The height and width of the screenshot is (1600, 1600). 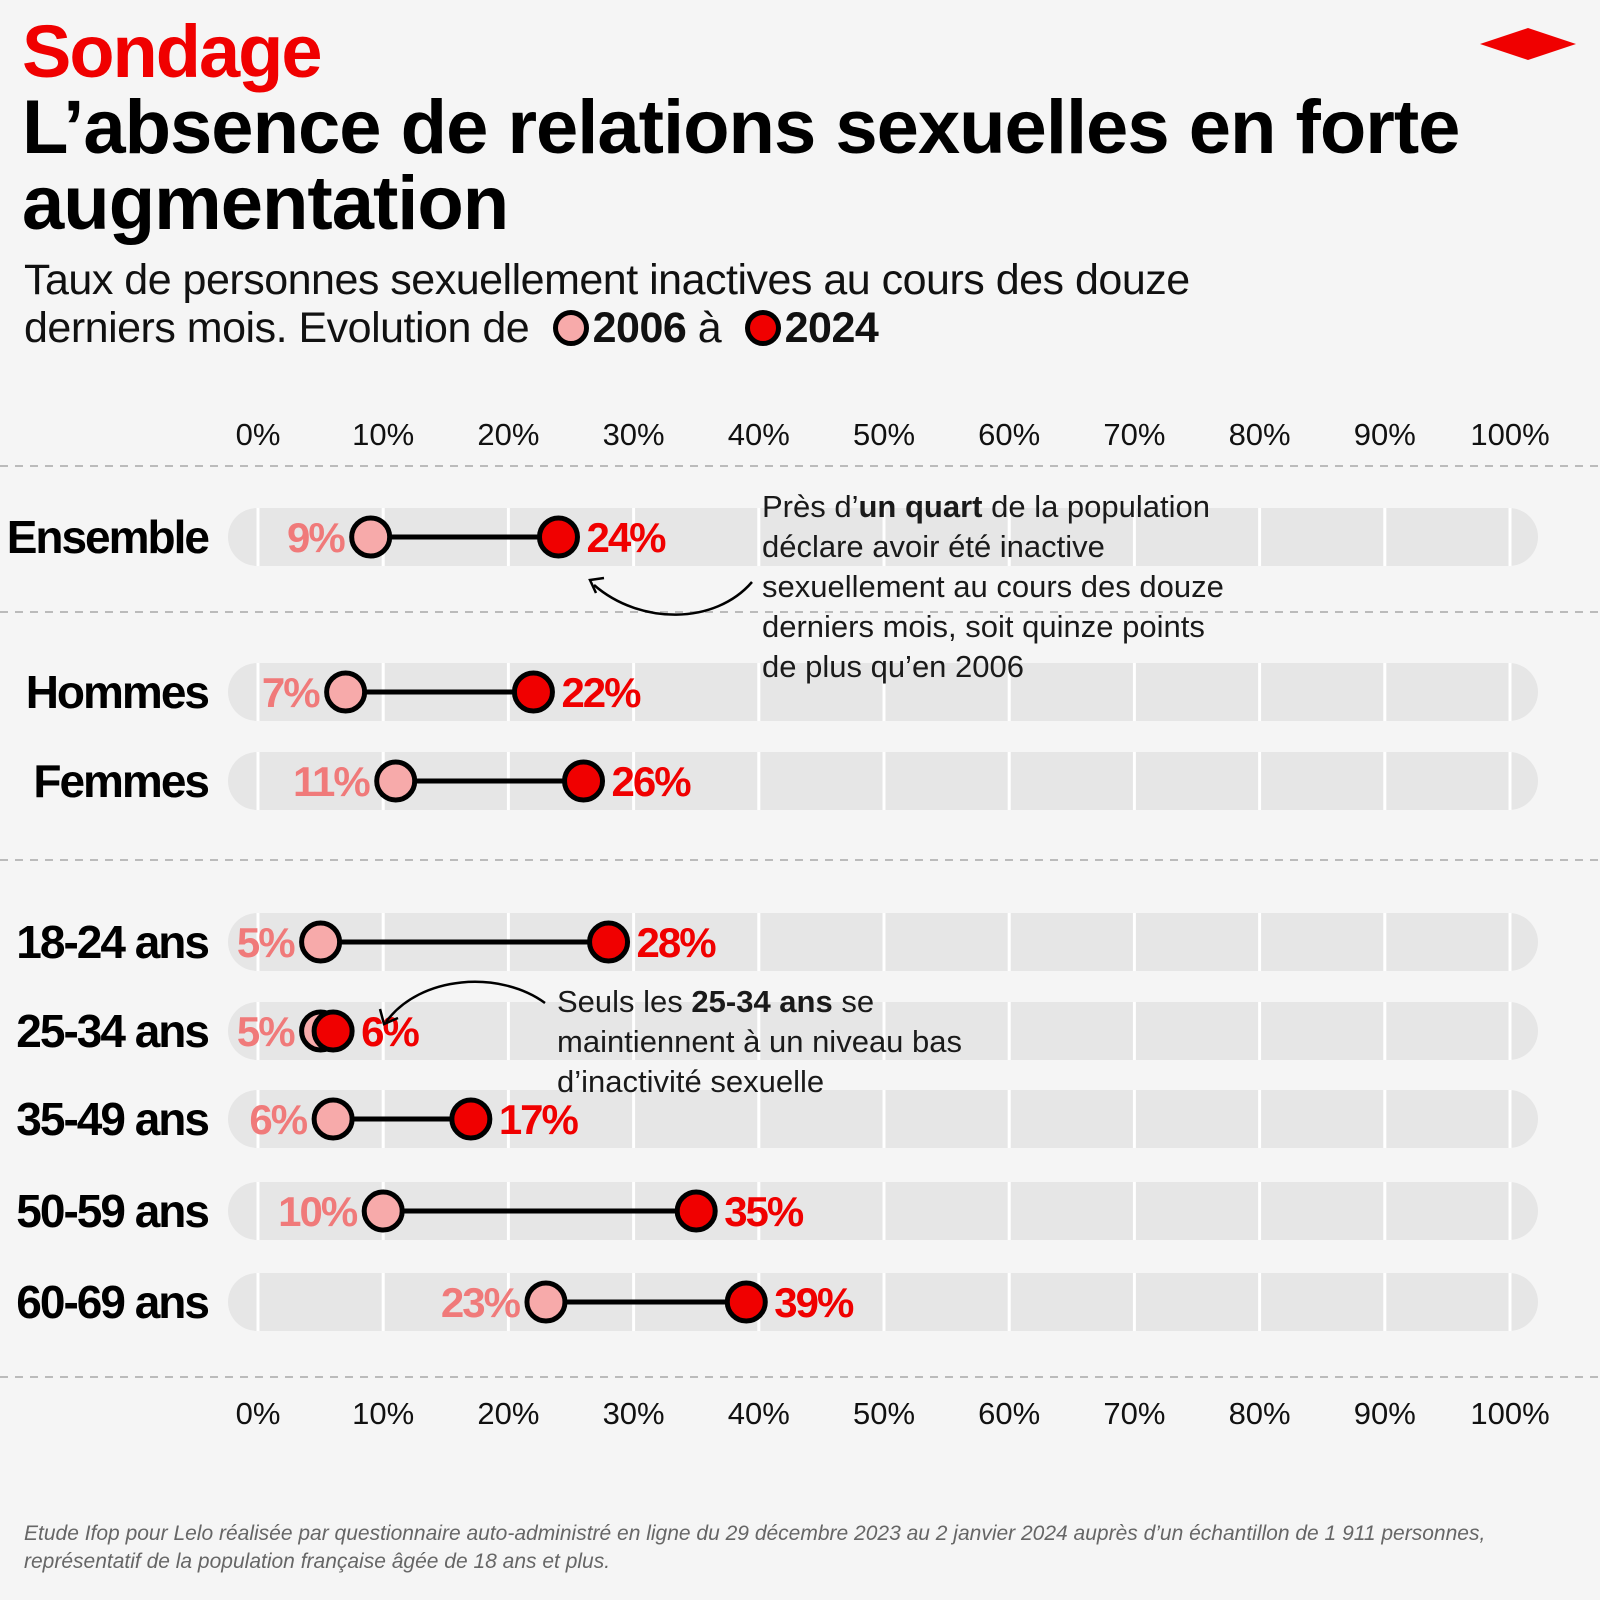 I want to click on x-tick-label-top: 60%, so click(x=1009, y=434).